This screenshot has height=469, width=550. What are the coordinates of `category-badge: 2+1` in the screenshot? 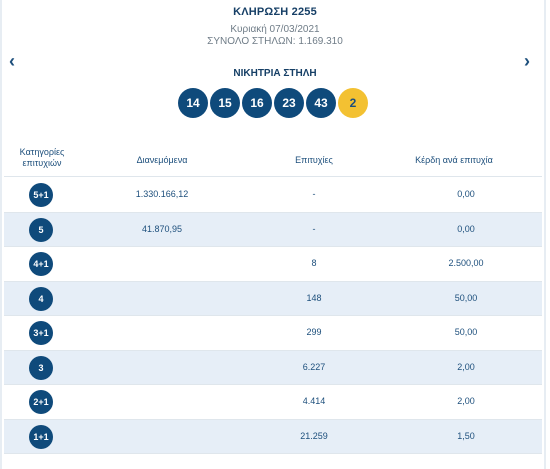 It's located at (41, 402).